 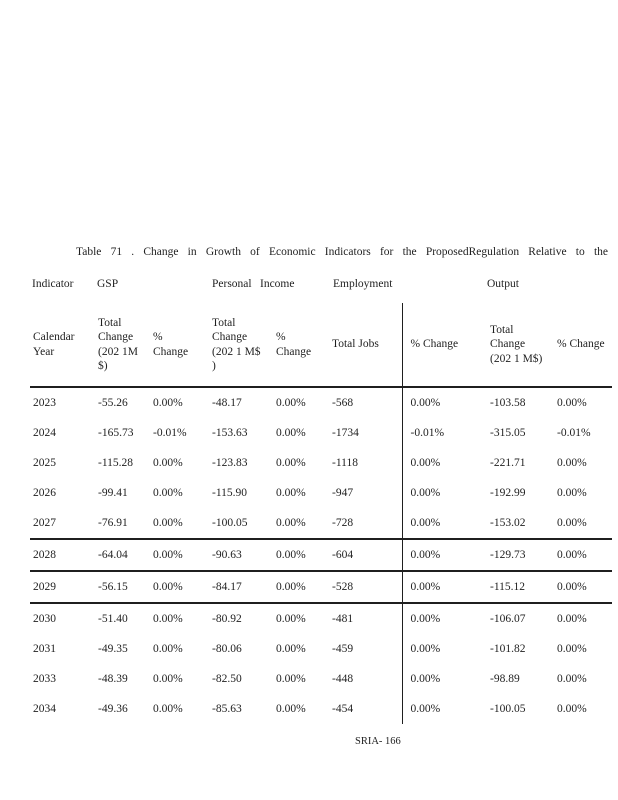 What do you see at coordinates (121, 345) in the screenshot?
I see `col-header-gsp-total-change: Total Change (202 1M $)` at bounding box center [121, 345].